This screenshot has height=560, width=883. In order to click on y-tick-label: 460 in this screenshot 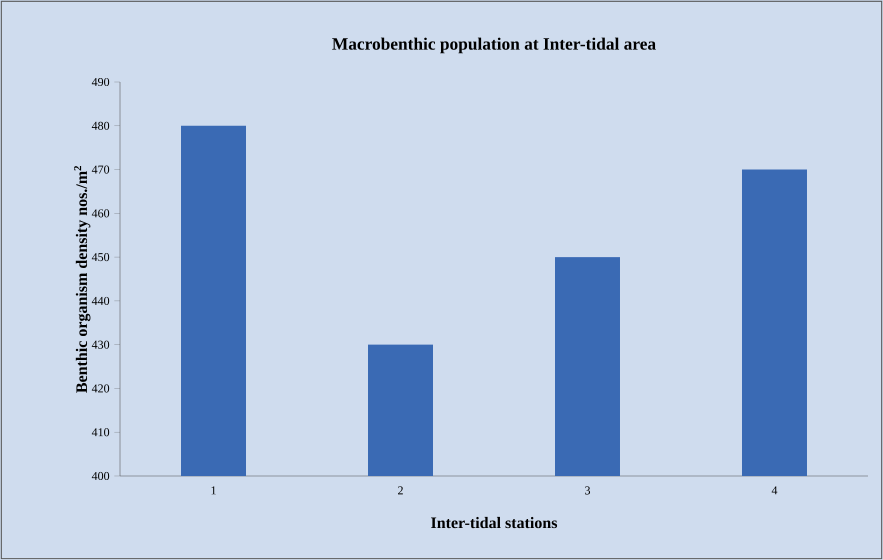, I will do `click(101, 213)`.